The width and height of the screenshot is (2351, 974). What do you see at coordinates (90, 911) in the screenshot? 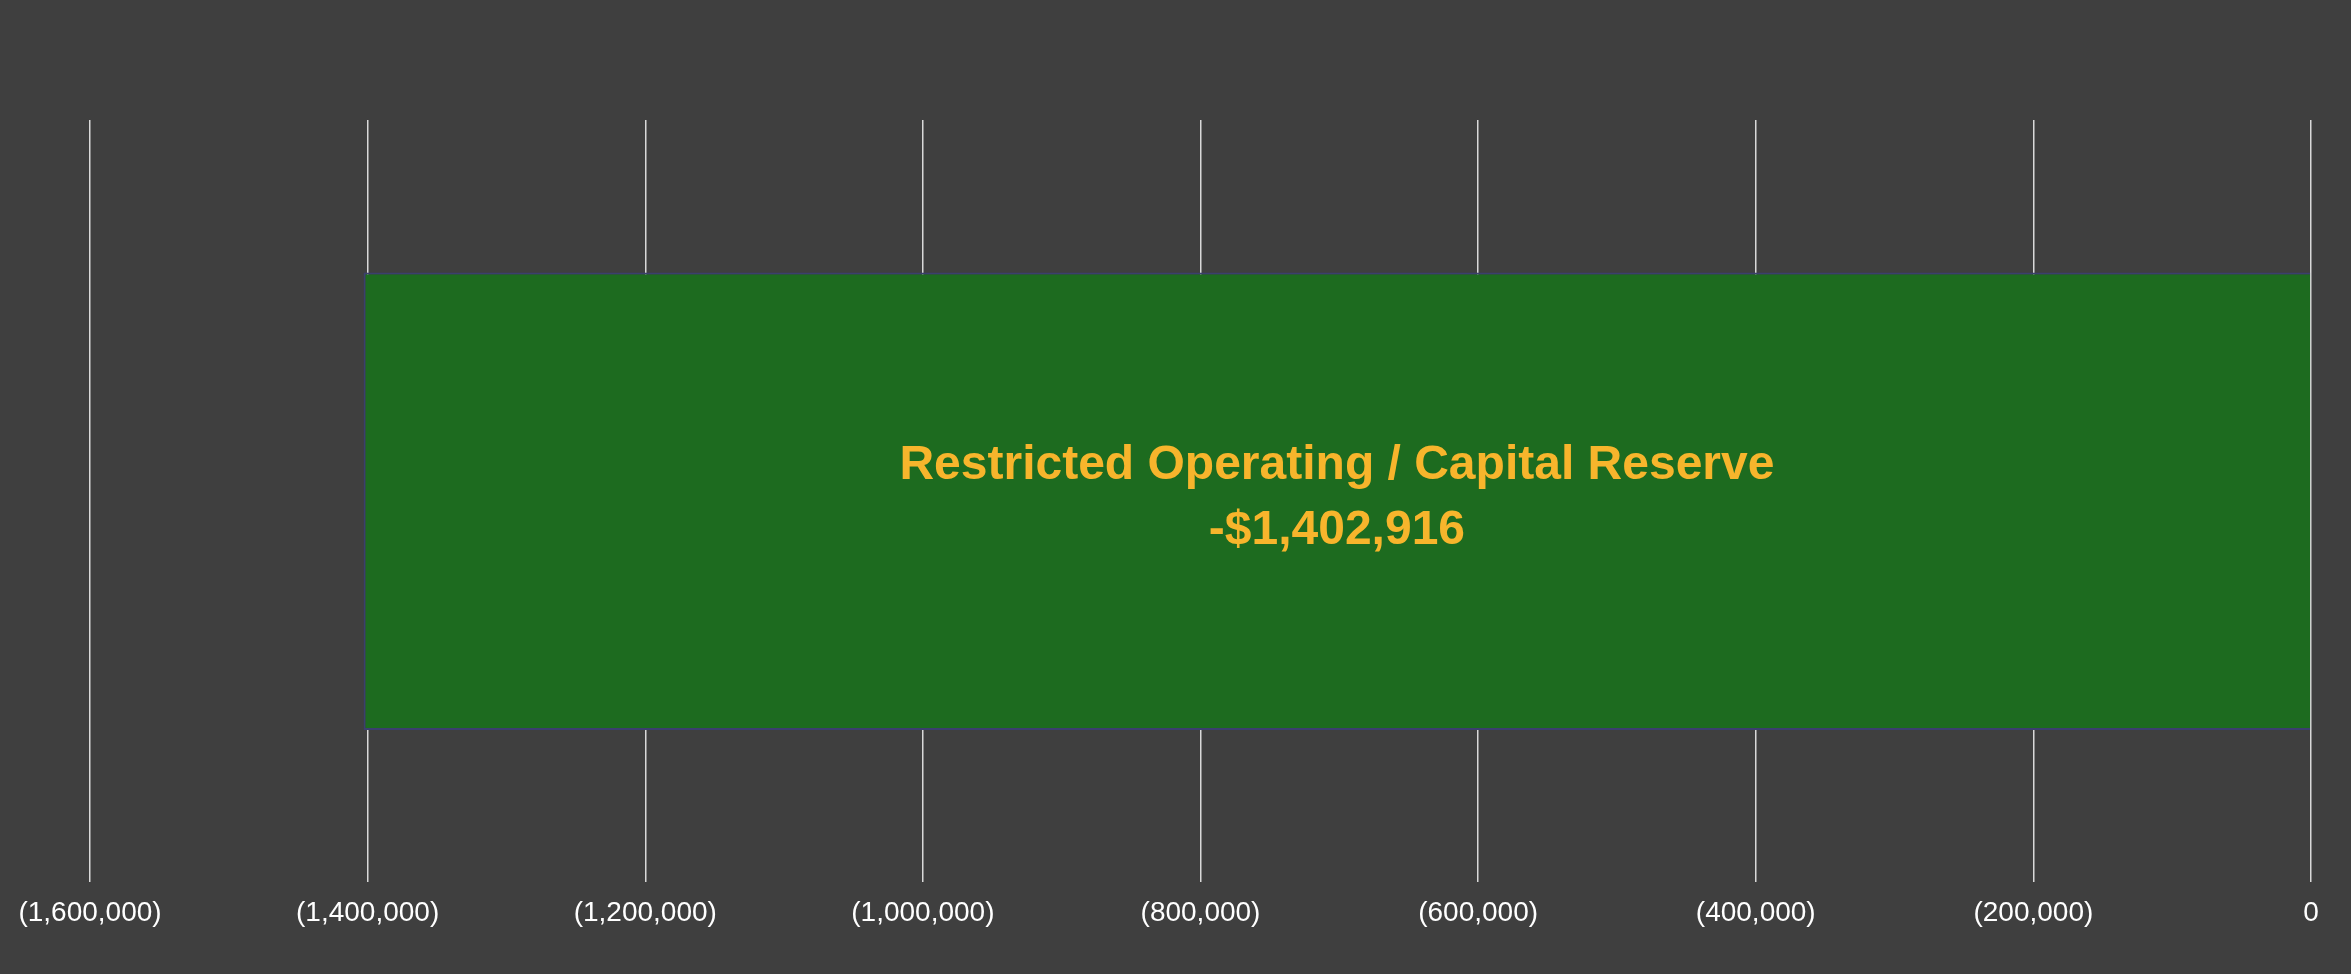
I see `x-tick-label: (1,600,000)` at bounding box center [90, 911].